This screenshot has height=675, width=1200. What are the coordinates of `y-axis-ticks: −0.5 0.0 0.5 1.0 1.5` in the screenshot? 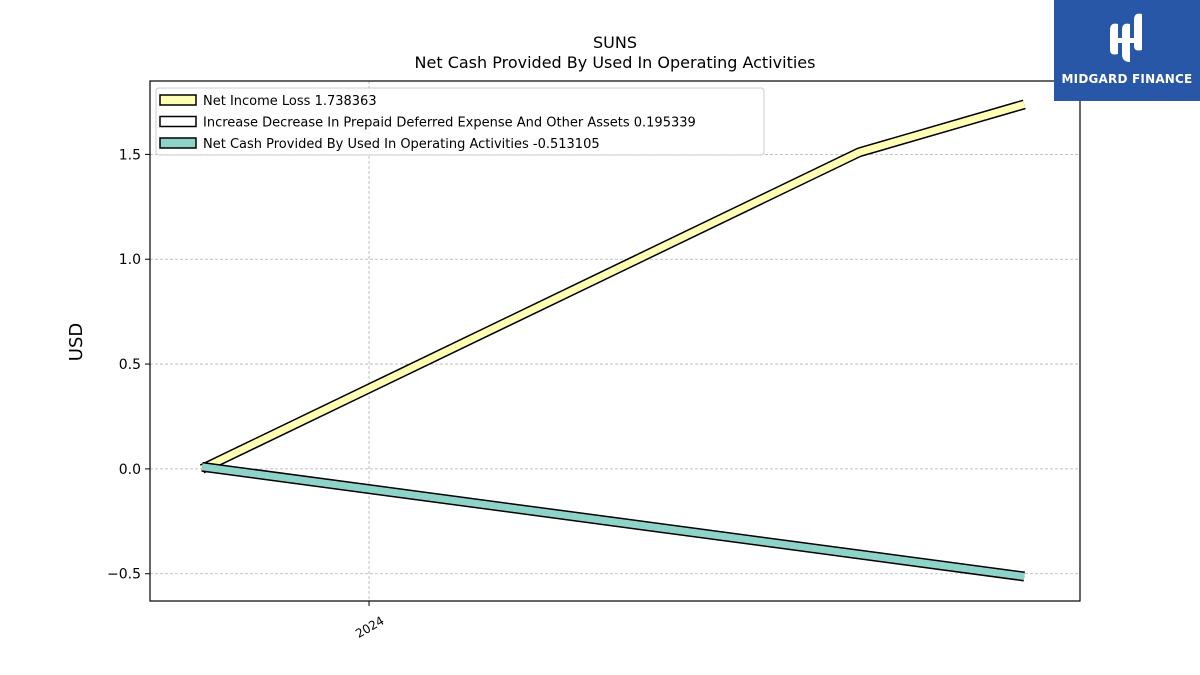 It's located at (128, 365).